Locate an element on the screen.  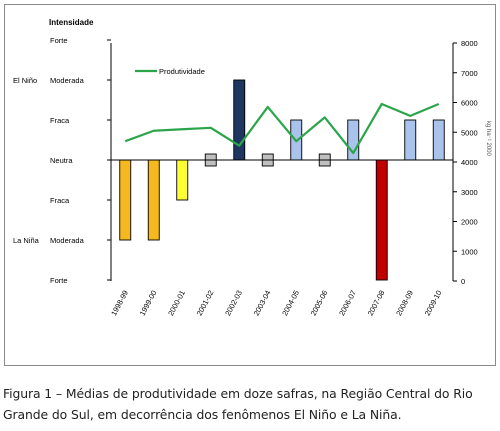
left-axis-group-label: La Niña is located at coordinates (26, 240).